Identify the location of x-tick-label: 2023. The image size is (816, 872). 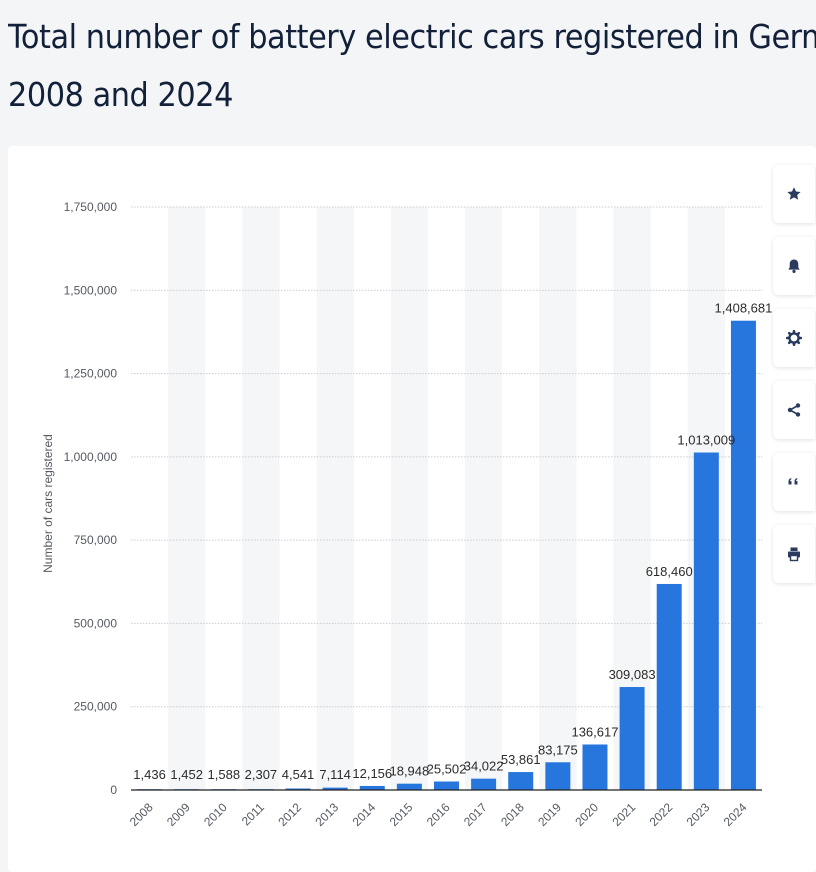
(698, 814).